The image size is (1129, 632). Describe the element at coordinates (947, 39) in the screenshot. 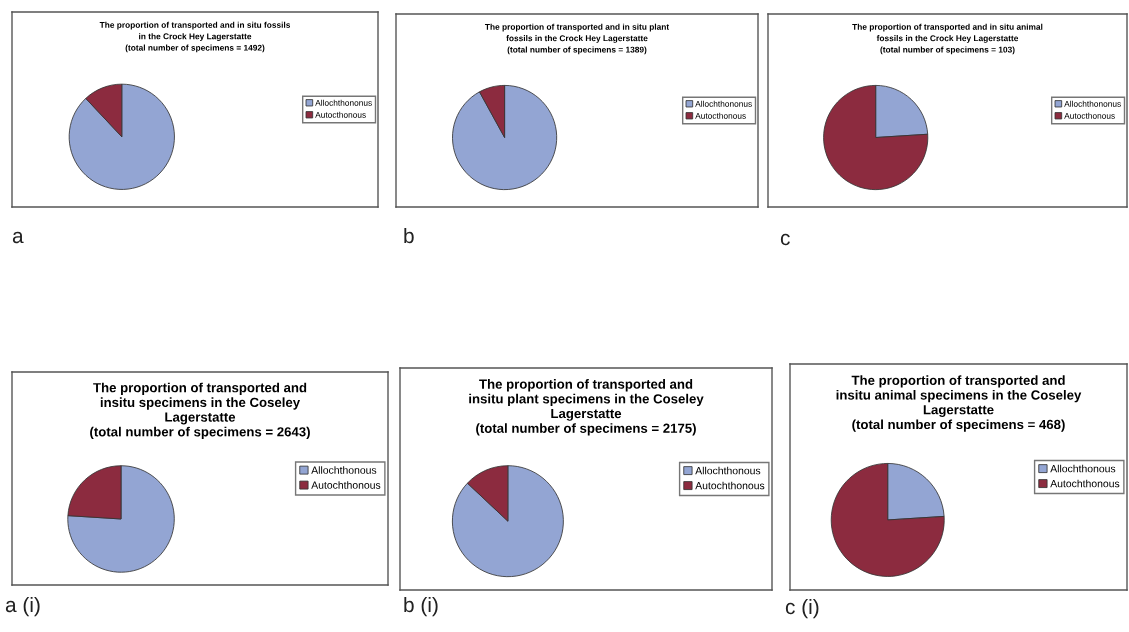

I see `chart-title: The proportion of transported and in situ animal fossils in the Crock Hey Lagerstatte (total number of specimens = 103)` at that location.